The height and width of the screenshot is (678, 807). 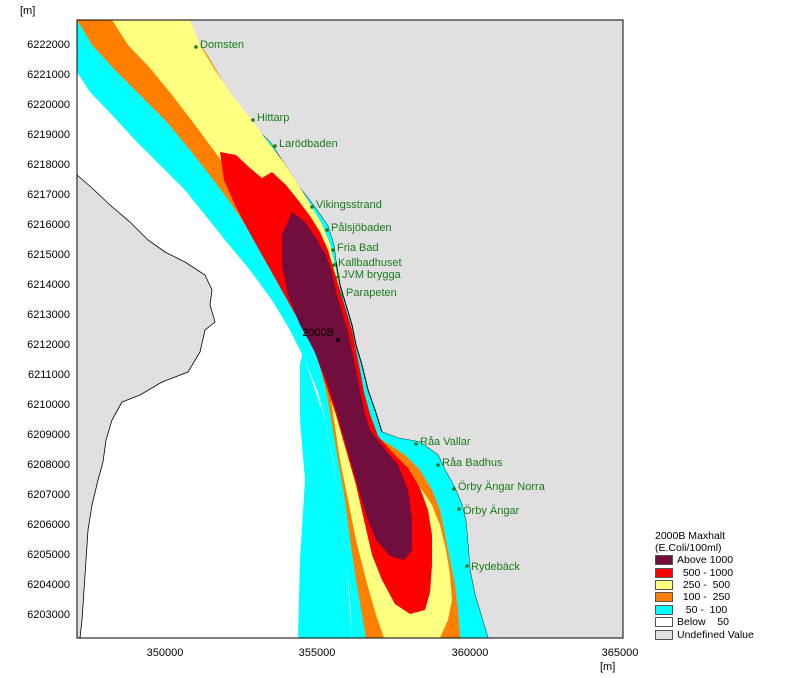 I want to click on y-tick-label: 6215000, so click(x=48, y=255).